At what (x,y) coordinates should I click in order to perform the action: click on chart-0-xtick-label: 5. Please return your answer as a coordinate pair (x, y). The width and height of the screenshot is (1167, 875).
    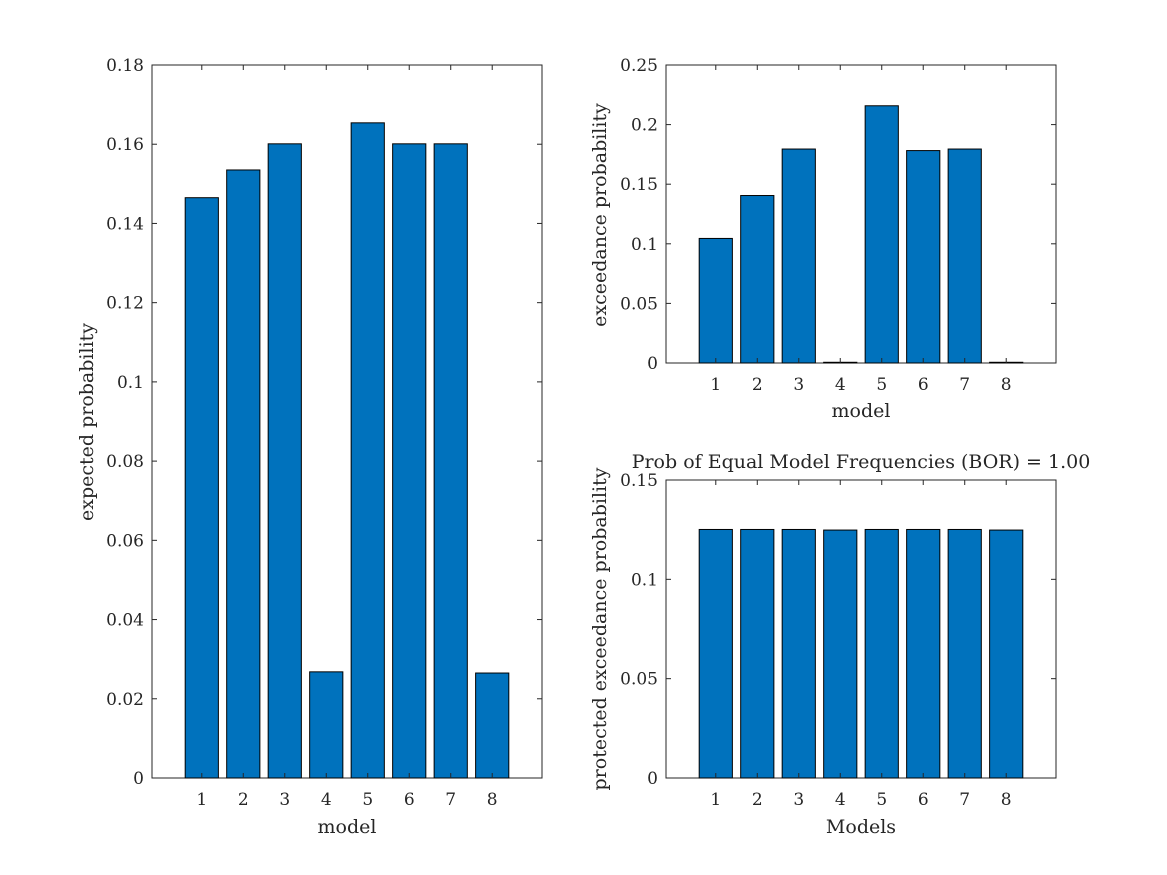
    Looking at the image, I should click on (367, 800).